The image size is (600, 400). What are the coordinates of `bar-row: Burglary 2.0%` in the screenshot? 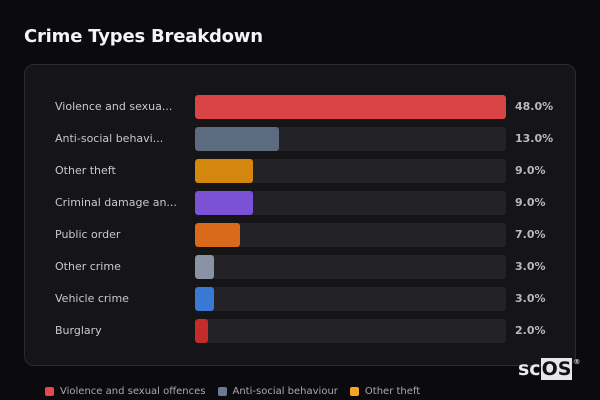 It's located at (300, 331).